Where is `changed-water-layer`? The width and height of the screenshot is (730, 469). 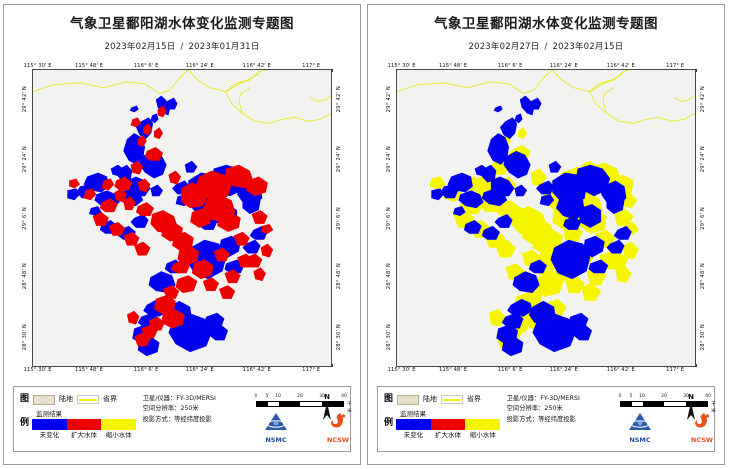 changed-water-layer is located at coordinates (171, 226).